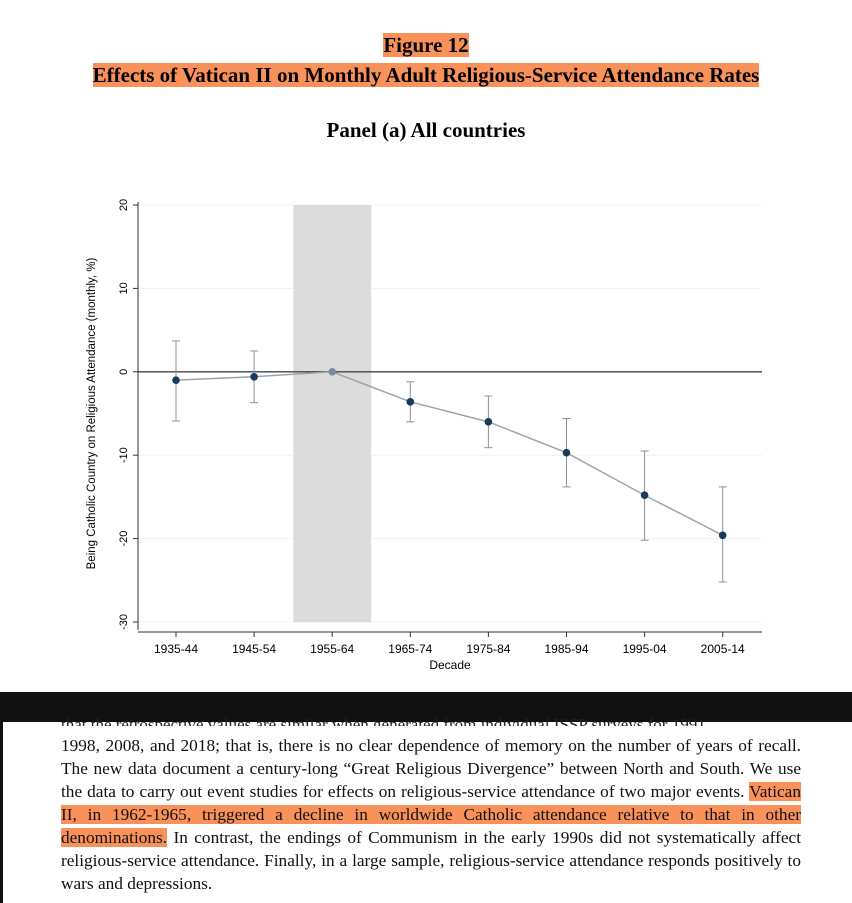 This screenshot has height=903, width=852. I want to click on x-tick-label: 1935-44, so click(176, 649).